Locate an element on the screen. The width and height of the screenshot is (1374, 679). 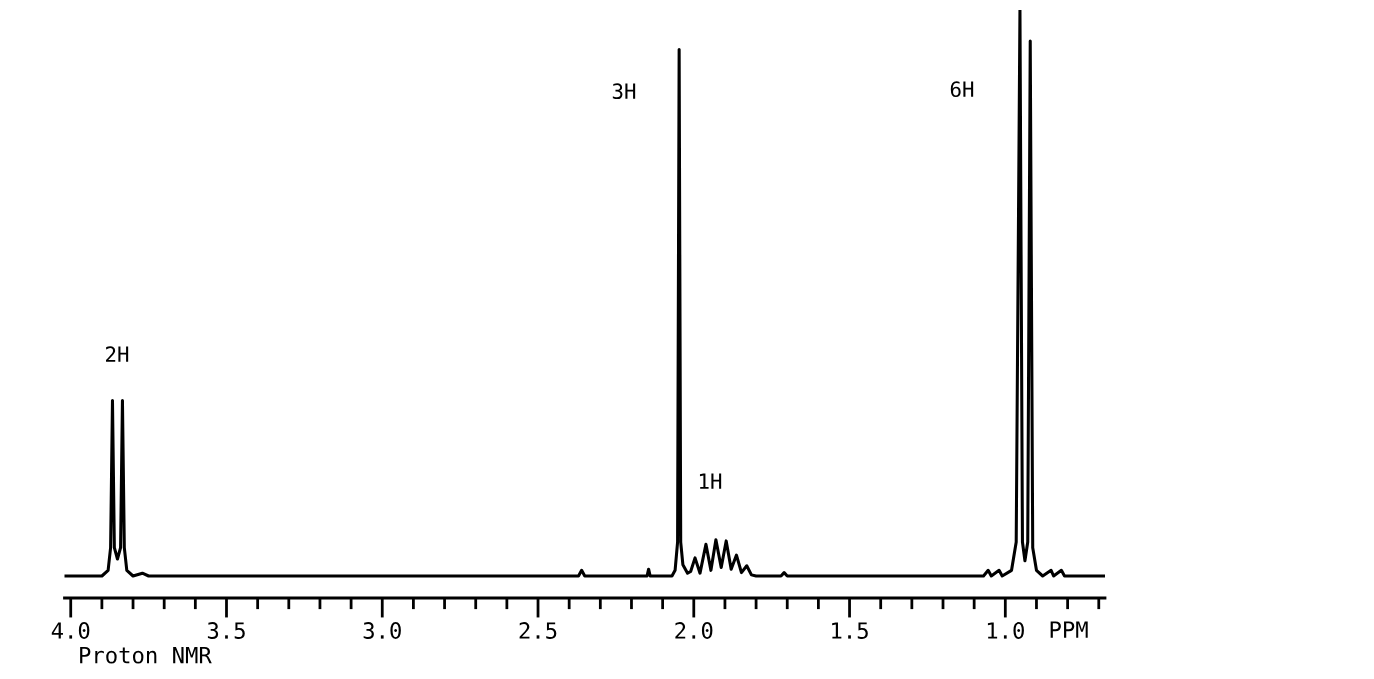
x-tick-label: 2.0 is located at coordinates (694, 630).